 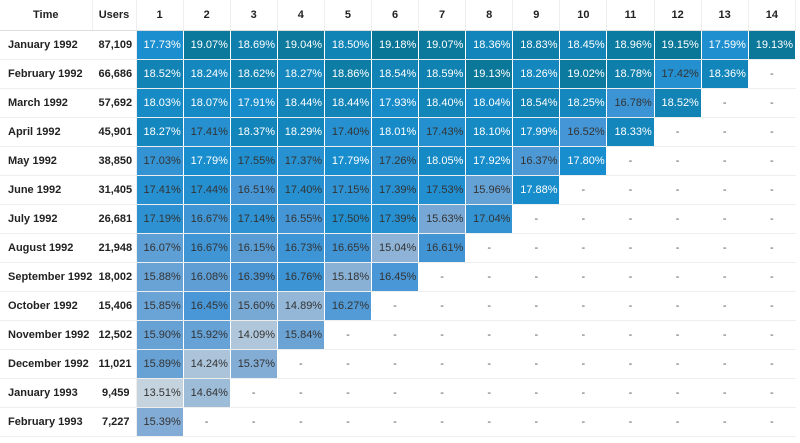 I want to click on retention-cell: 17.53%, so click(x=442, y=190).